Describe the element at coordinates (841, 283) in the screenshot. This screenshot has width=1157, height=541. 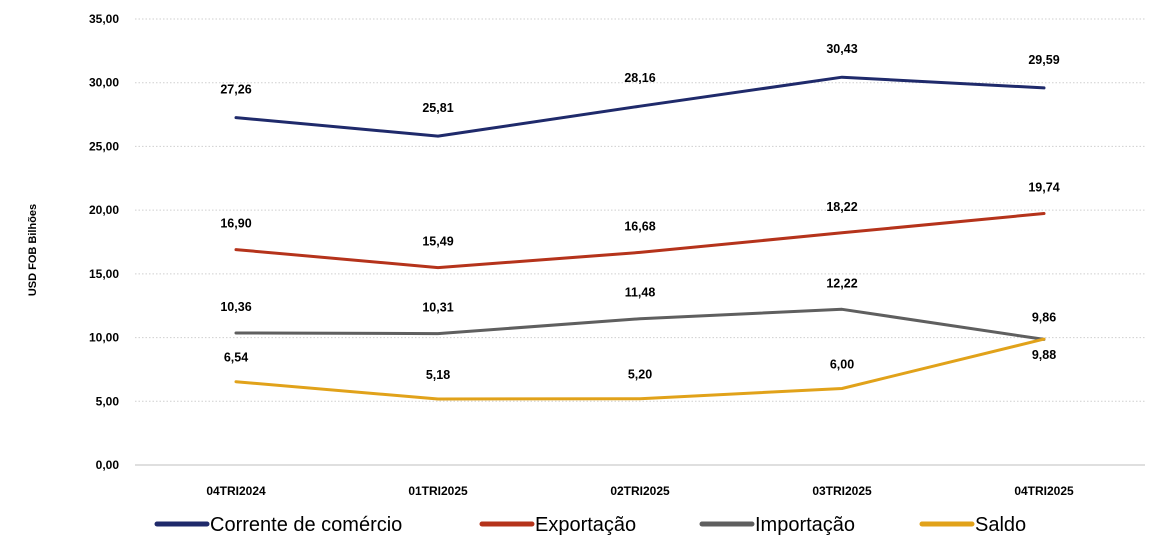
I see `data-label: 12,22` at that location.